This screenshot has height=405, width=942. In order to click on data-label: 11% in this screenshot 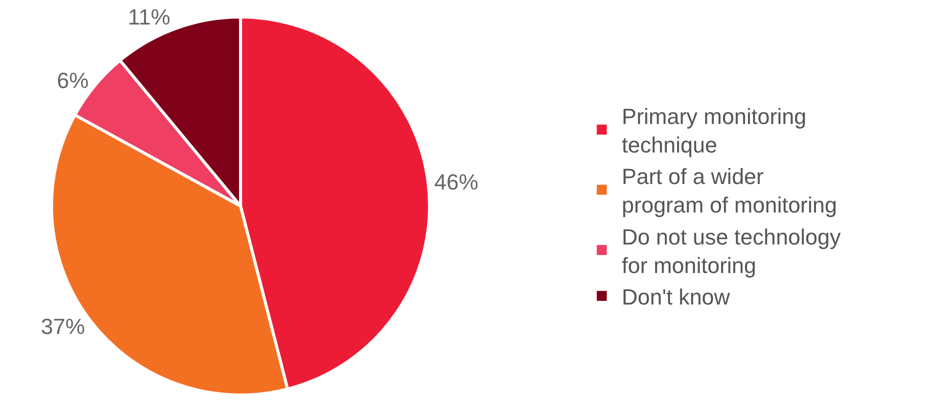, I will do `click(149, 17)`.